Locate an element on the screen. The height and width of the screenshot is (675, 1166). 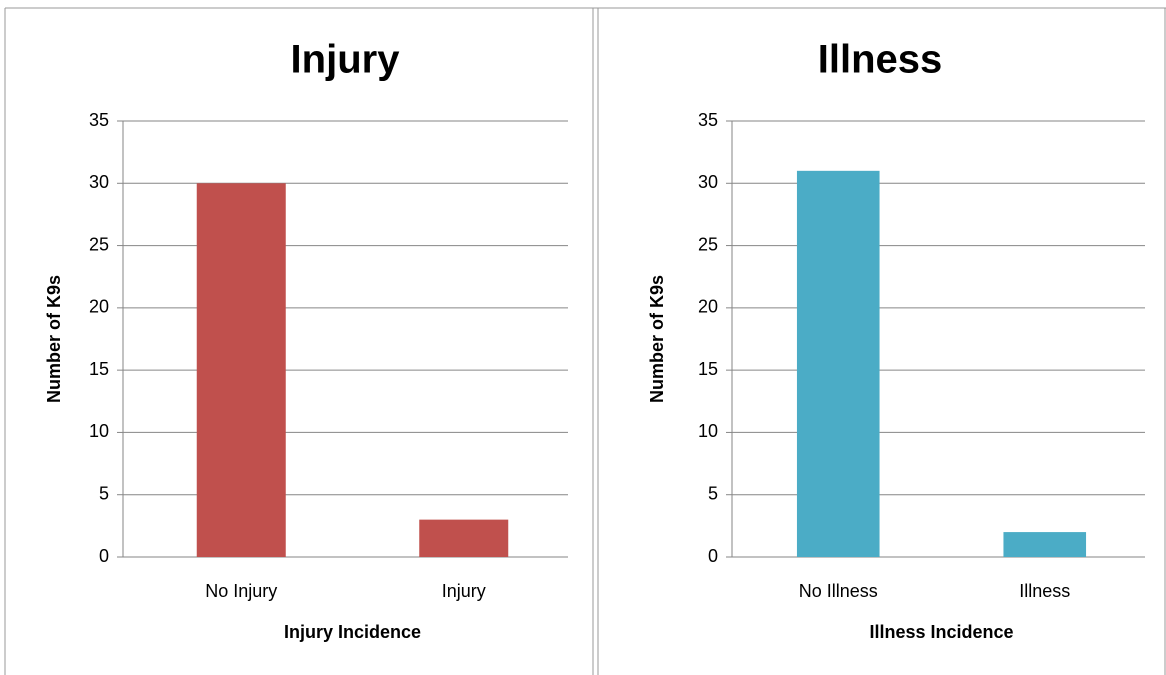
x-tick-label: No Illness is located at coordinates (838, 591).